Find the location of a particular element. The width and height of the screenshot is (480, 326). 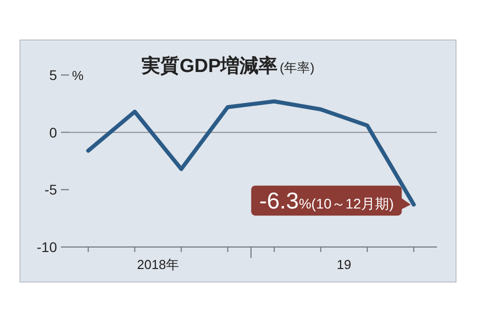

text: 19 is located at coordinates (344, 264).